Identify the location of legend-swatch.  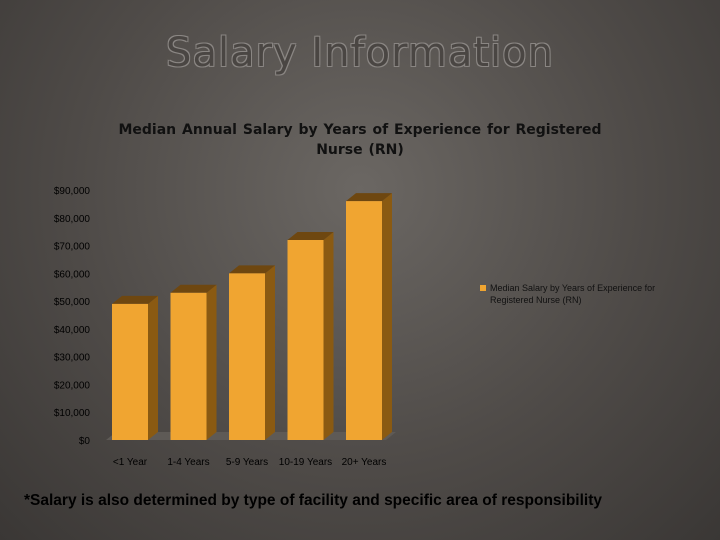
(483, 288).